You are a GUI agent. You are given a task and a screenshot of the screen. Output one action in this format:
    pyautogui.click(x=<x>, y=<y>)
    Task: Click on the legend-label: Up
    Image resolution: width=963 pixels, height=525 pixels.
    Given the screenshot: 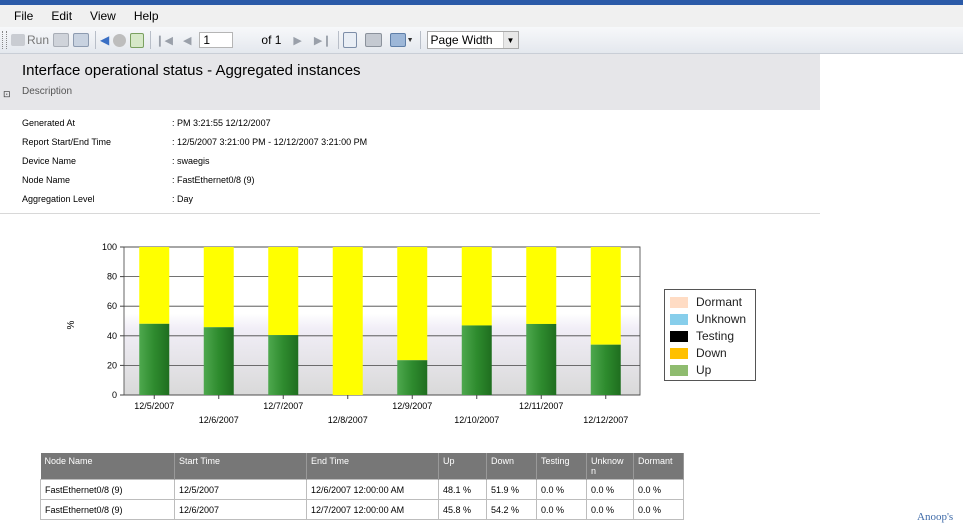 What is the action you would take?
    pyautogui.click(x=704, y=370)
    